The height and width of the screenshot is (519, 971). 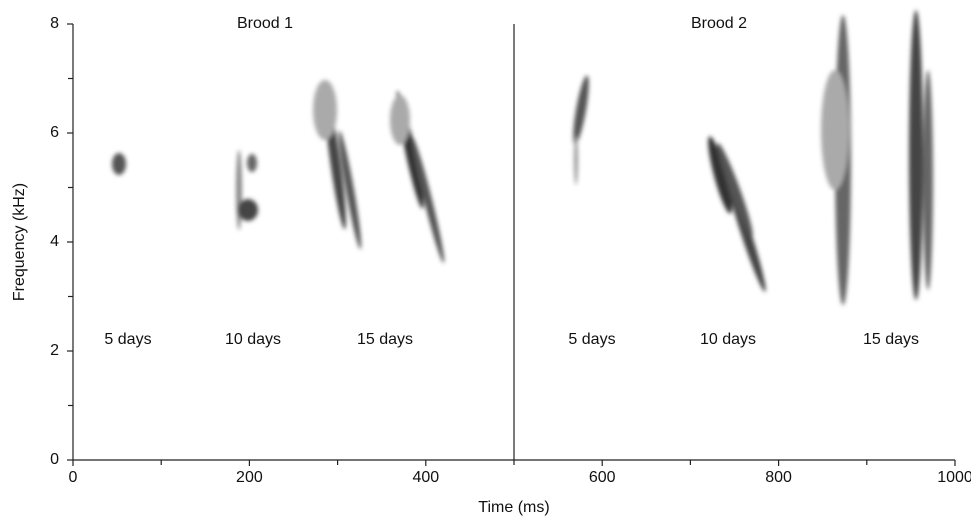 What do you see at coordinates (54, 350) in the screenshot?
I see `y-tick-label: 2` at bounding box center [54, 350].